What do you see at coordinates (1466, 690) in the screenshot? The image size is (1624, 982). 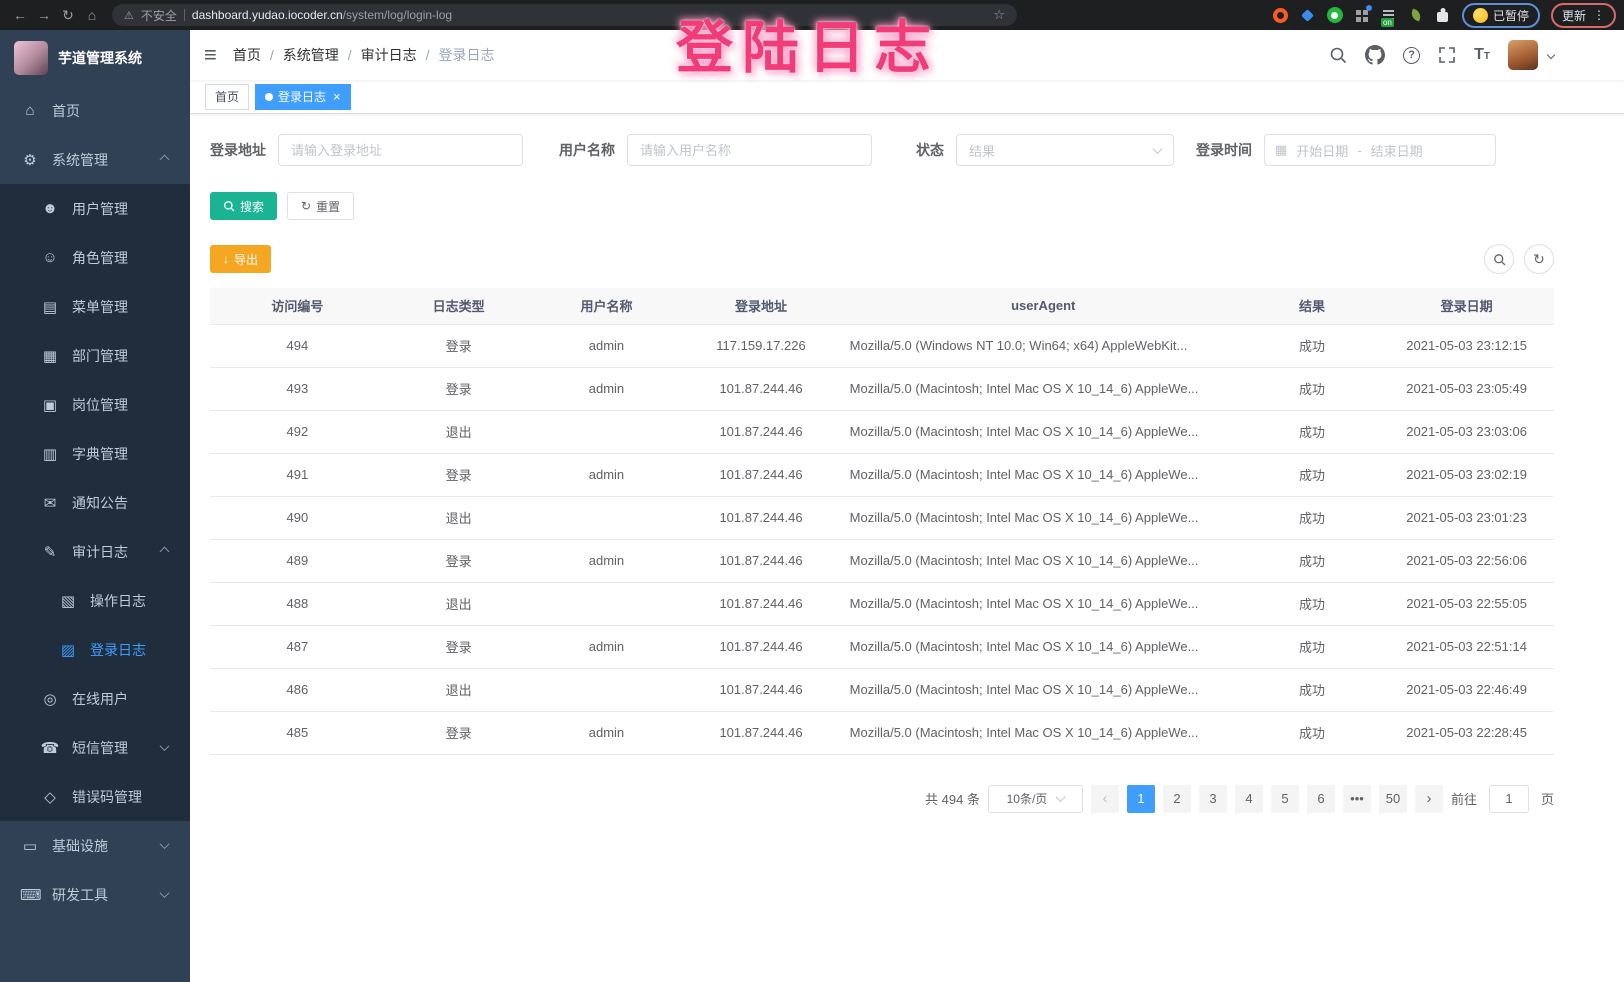 I see `cell-login-date: 2021-05-03 22:46:49` at bounding box center [1466, 690].